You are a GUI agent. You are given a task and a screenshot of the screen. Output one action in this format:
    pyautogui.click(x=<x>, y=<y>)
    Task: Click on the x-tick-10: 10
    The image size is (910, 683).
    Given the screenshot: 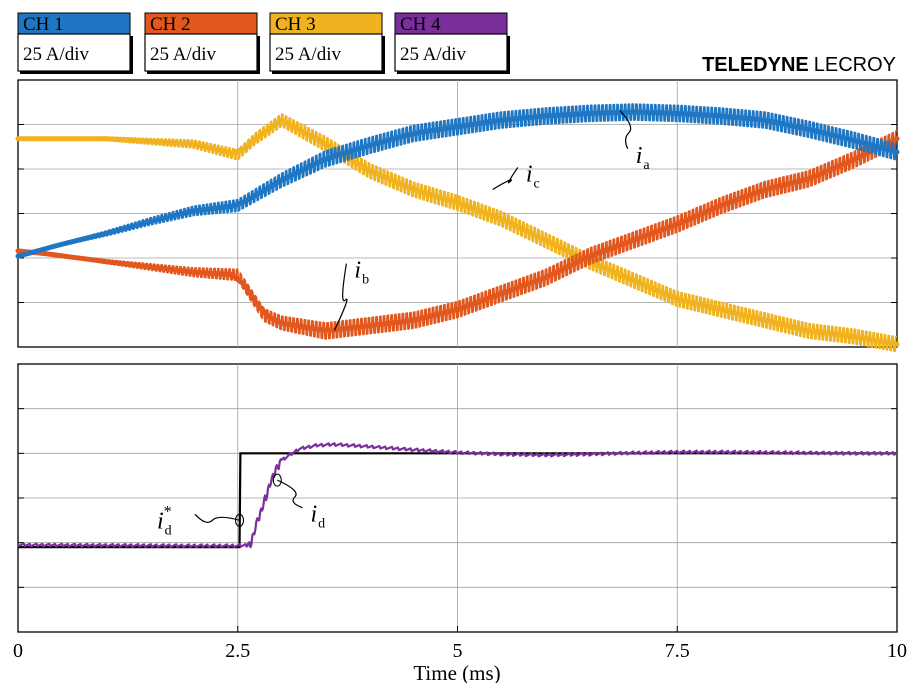 What is the action you would take?
    pyautogui.click(x=897, y=644)
    